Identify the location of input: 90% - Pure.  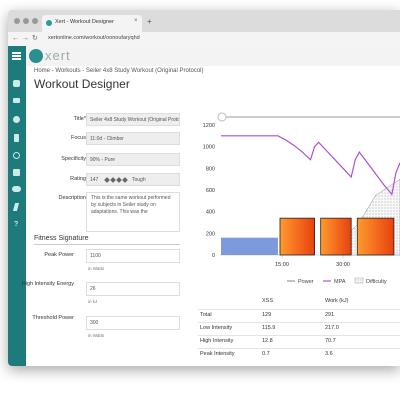
(133, 159).